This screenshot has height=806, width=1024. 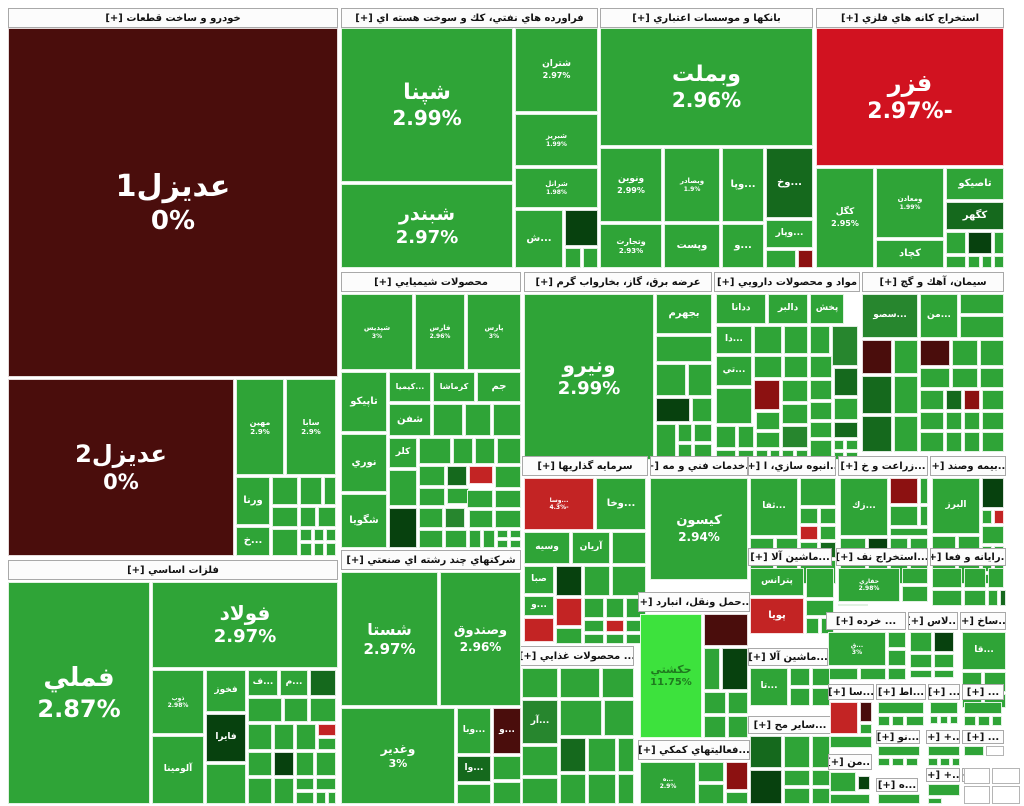 I want to click on tile-auto-مهين: مهين 2.9%, so click(x=260, y=427).